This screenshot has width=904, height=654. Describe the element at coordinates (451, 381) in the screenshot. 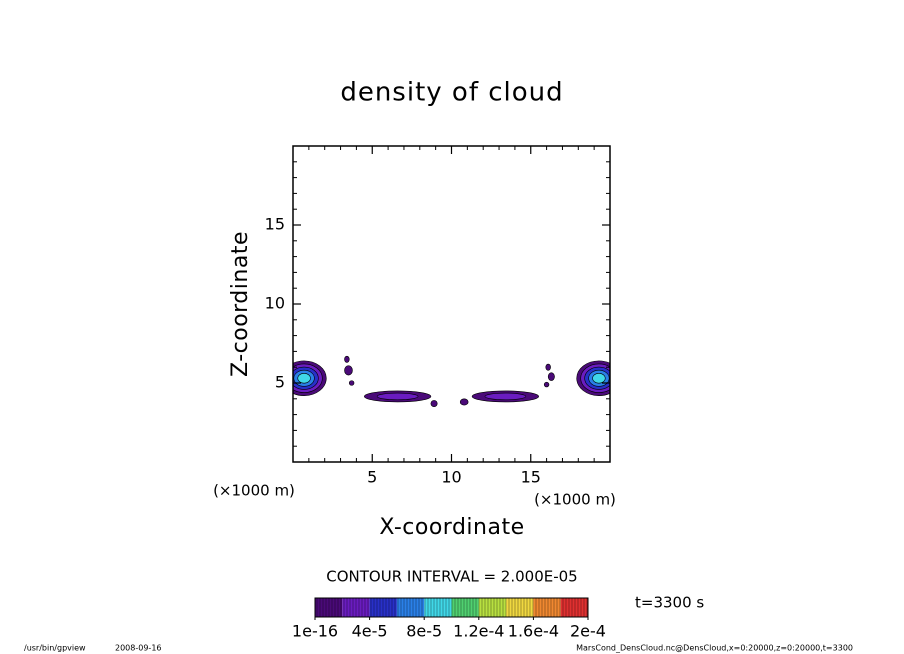

I see `contour-field` at that location.